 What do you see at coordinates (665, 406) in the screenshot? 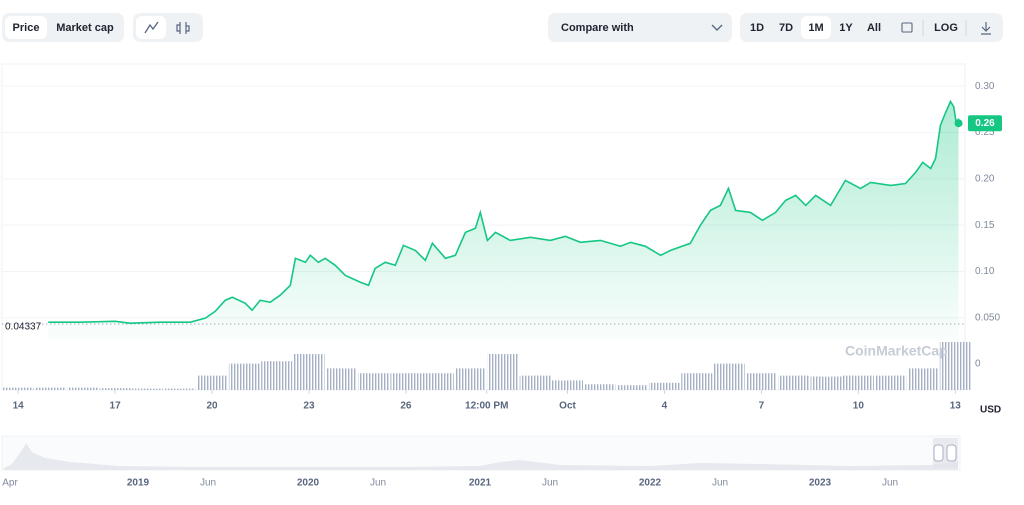
I see `x-tick-label: 4` at bounding box center [665, 406].